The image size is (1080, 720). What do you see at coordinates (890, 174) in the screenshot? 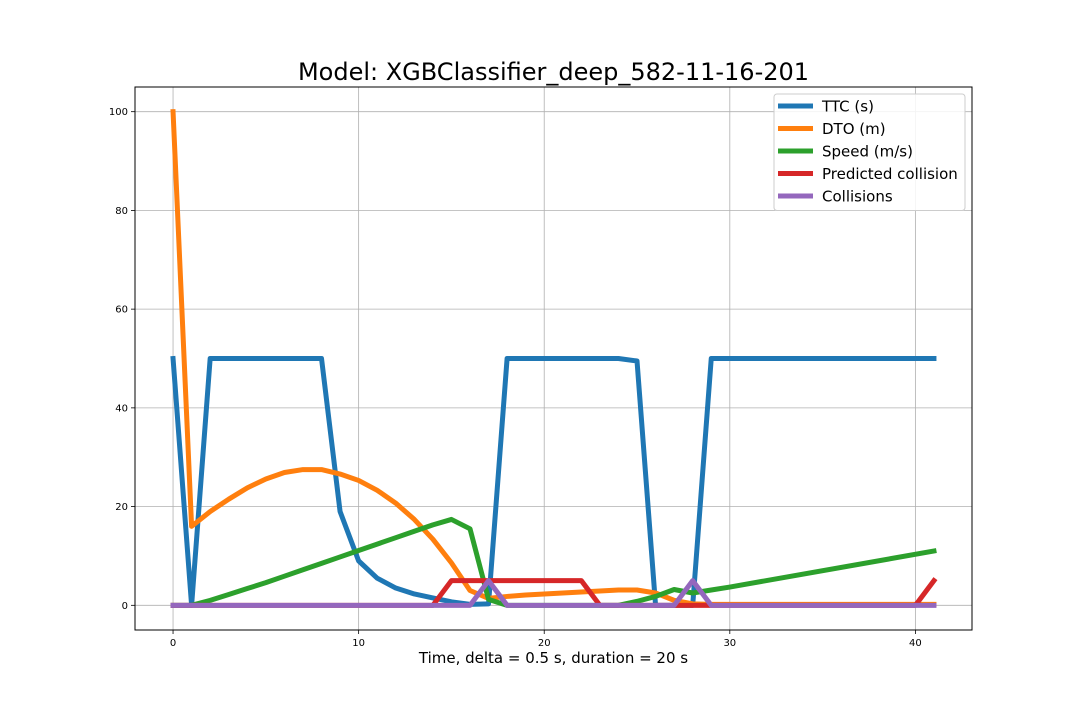
I see `legend-label: Predicted collision` at bounding box center [890, 174].